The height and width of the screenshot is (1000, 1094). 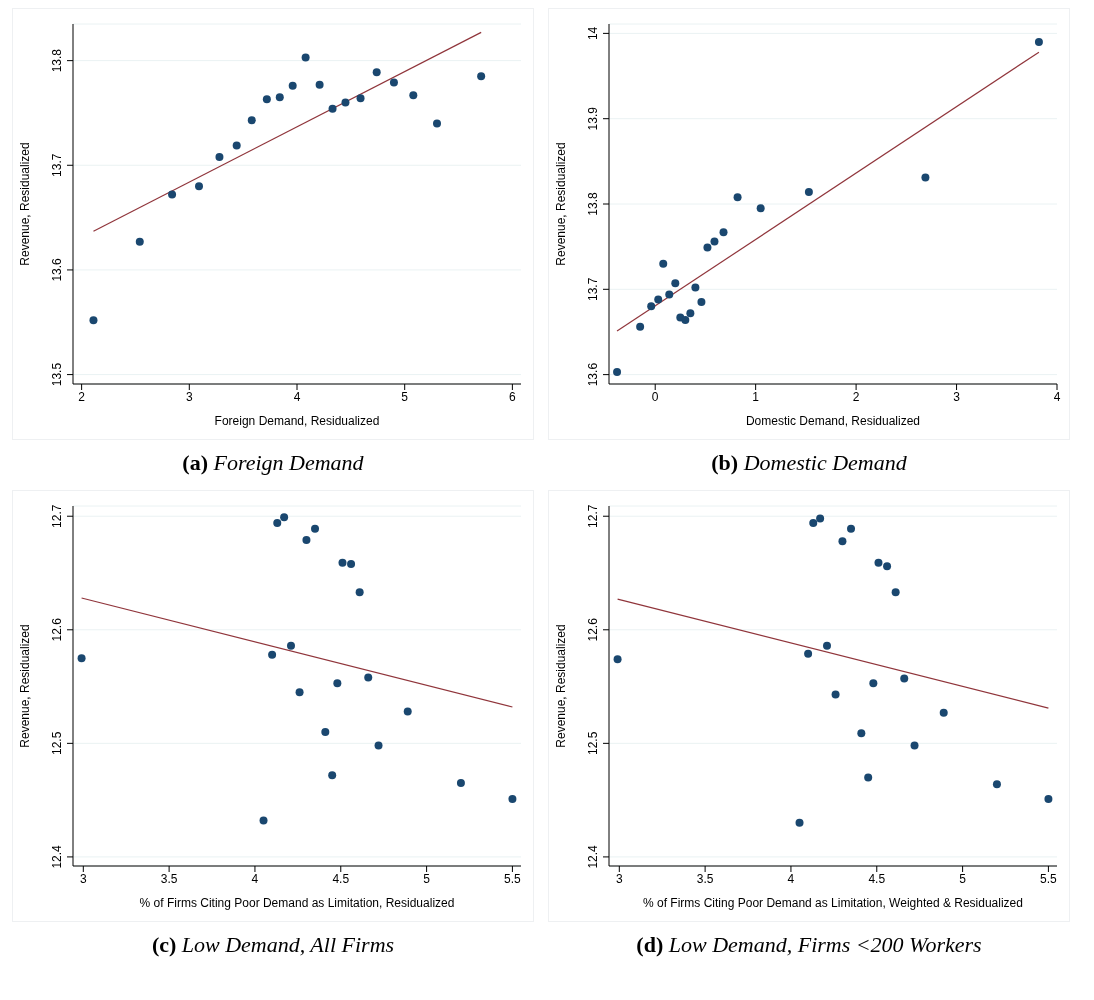 What do you see at coordinates (809, 944) in the screenshot?
I see `text: (d) Low Demand, Firms <200 Workers` at bounding box center [809, 944].